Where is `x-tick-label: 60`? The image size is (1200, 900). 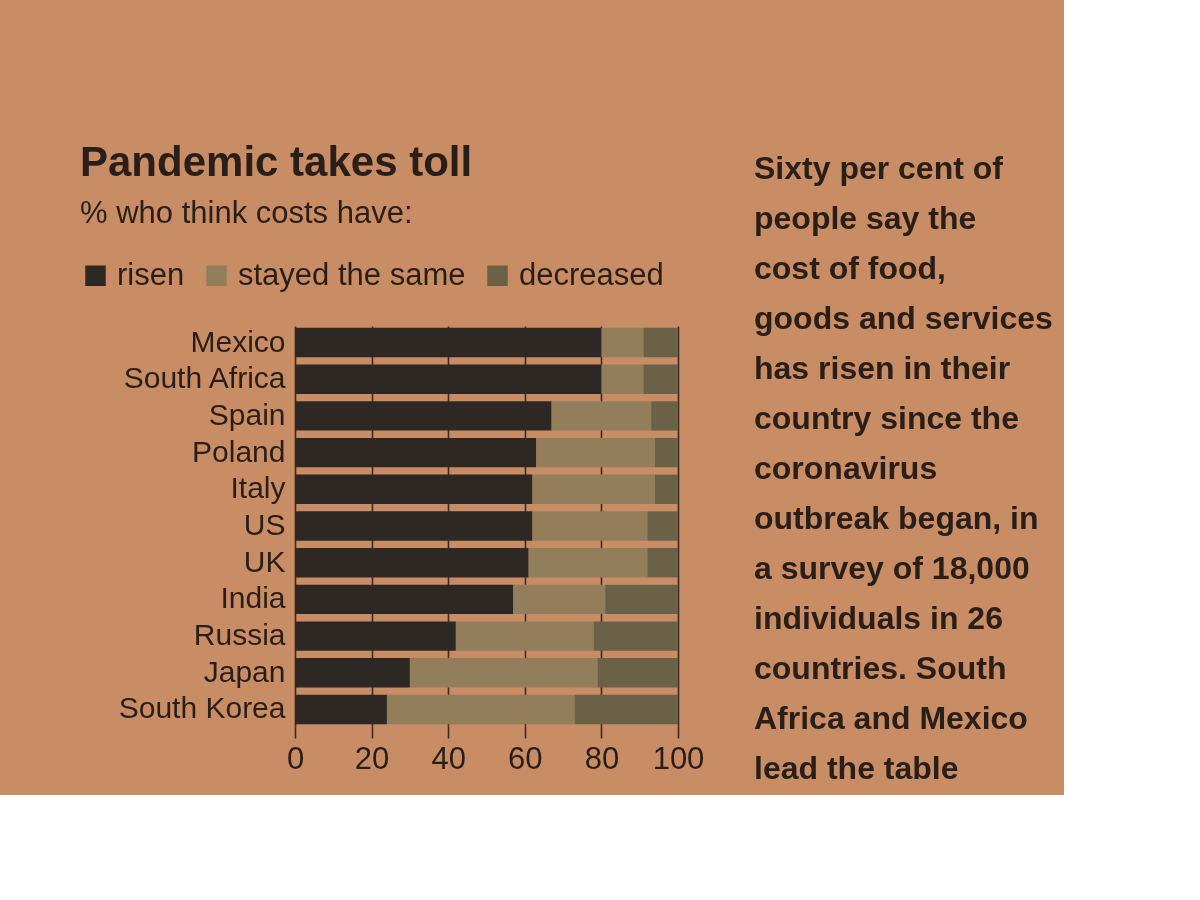 x-tick-label: 60 is located at coordinates (525, 758).